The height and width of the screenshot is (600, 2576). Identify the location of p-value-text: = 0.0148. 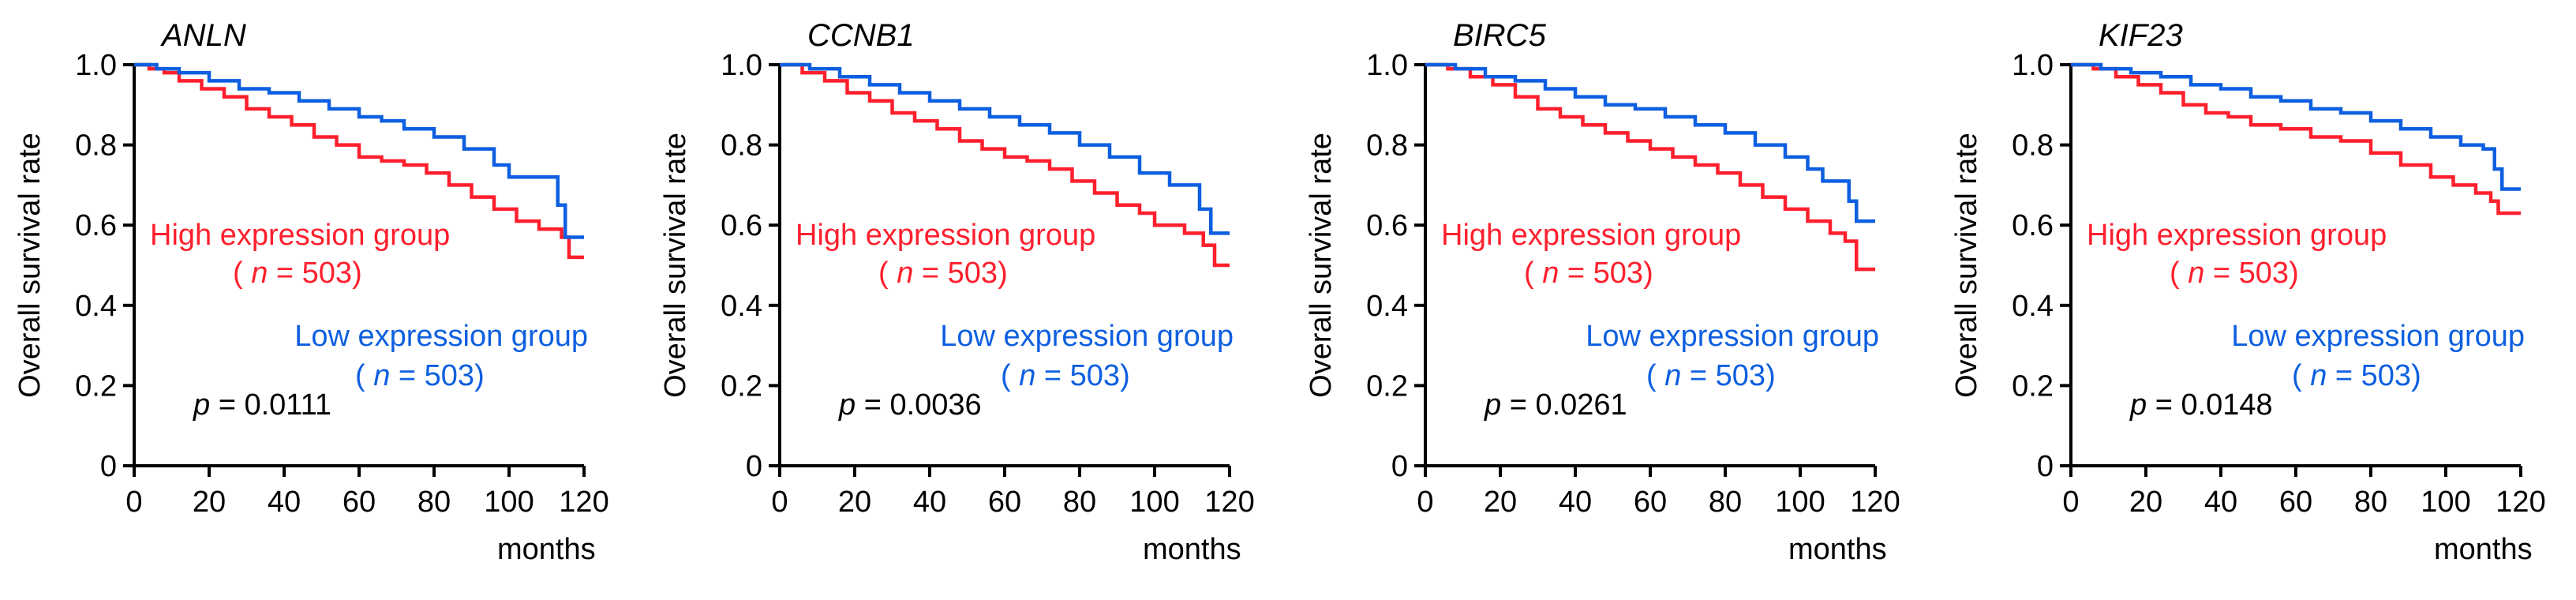
(2210, 405).